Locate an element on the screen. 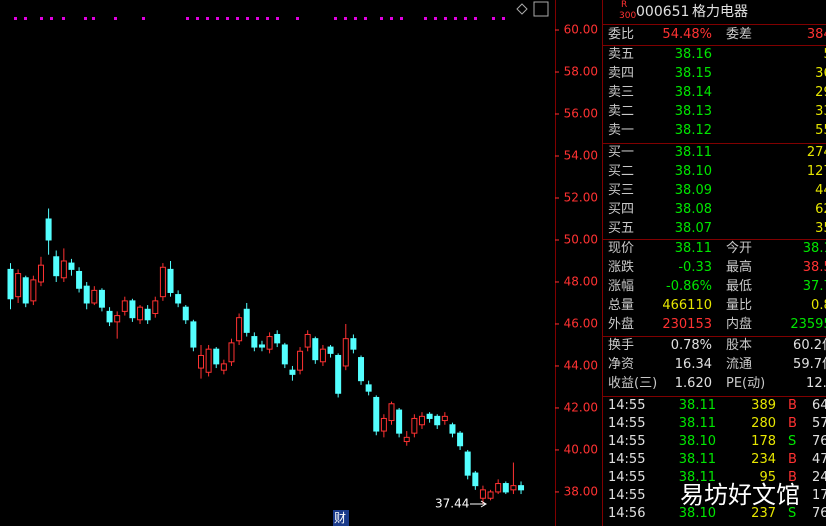  price: 38.09 is located at coordinates (693, 190).